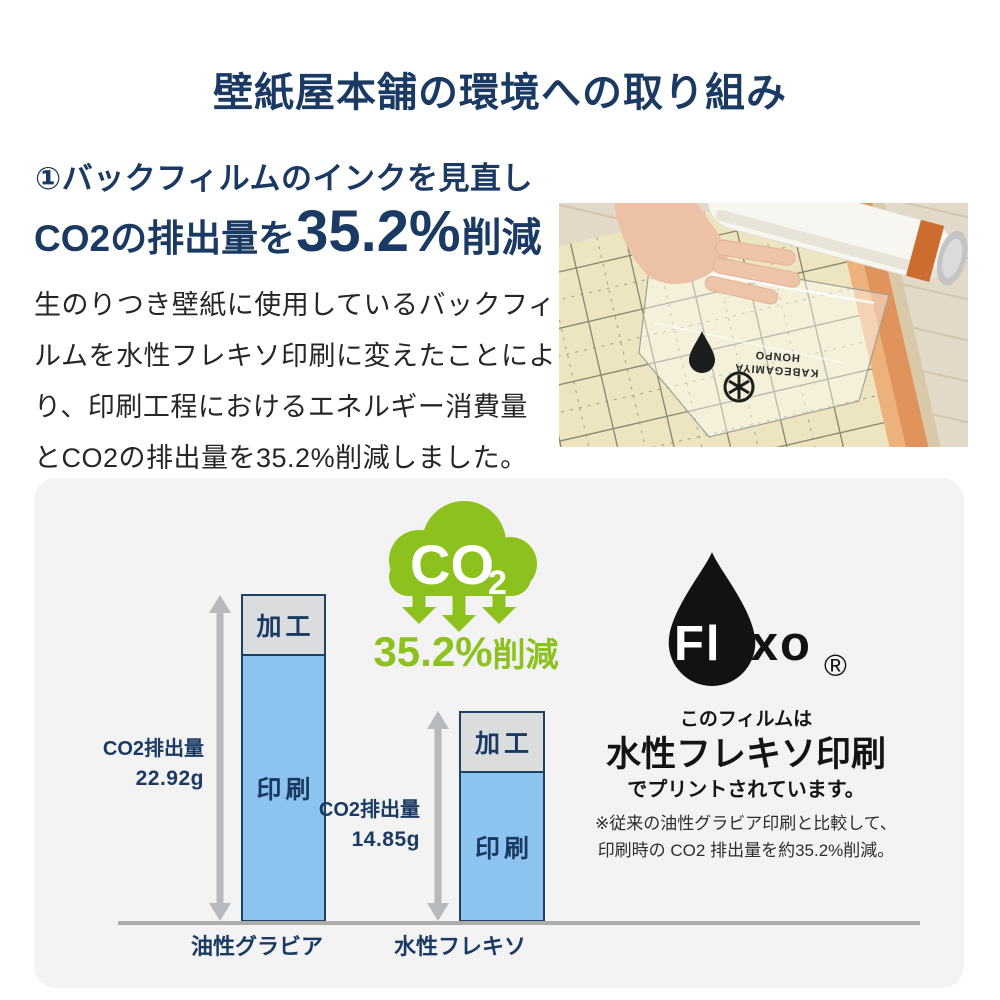 This screenshot has height=1000, width=1000. What do you see at coordinates (835, 665) in the screenshot?
I see `registered-trademark: ®` at bounding box center [835, 665].